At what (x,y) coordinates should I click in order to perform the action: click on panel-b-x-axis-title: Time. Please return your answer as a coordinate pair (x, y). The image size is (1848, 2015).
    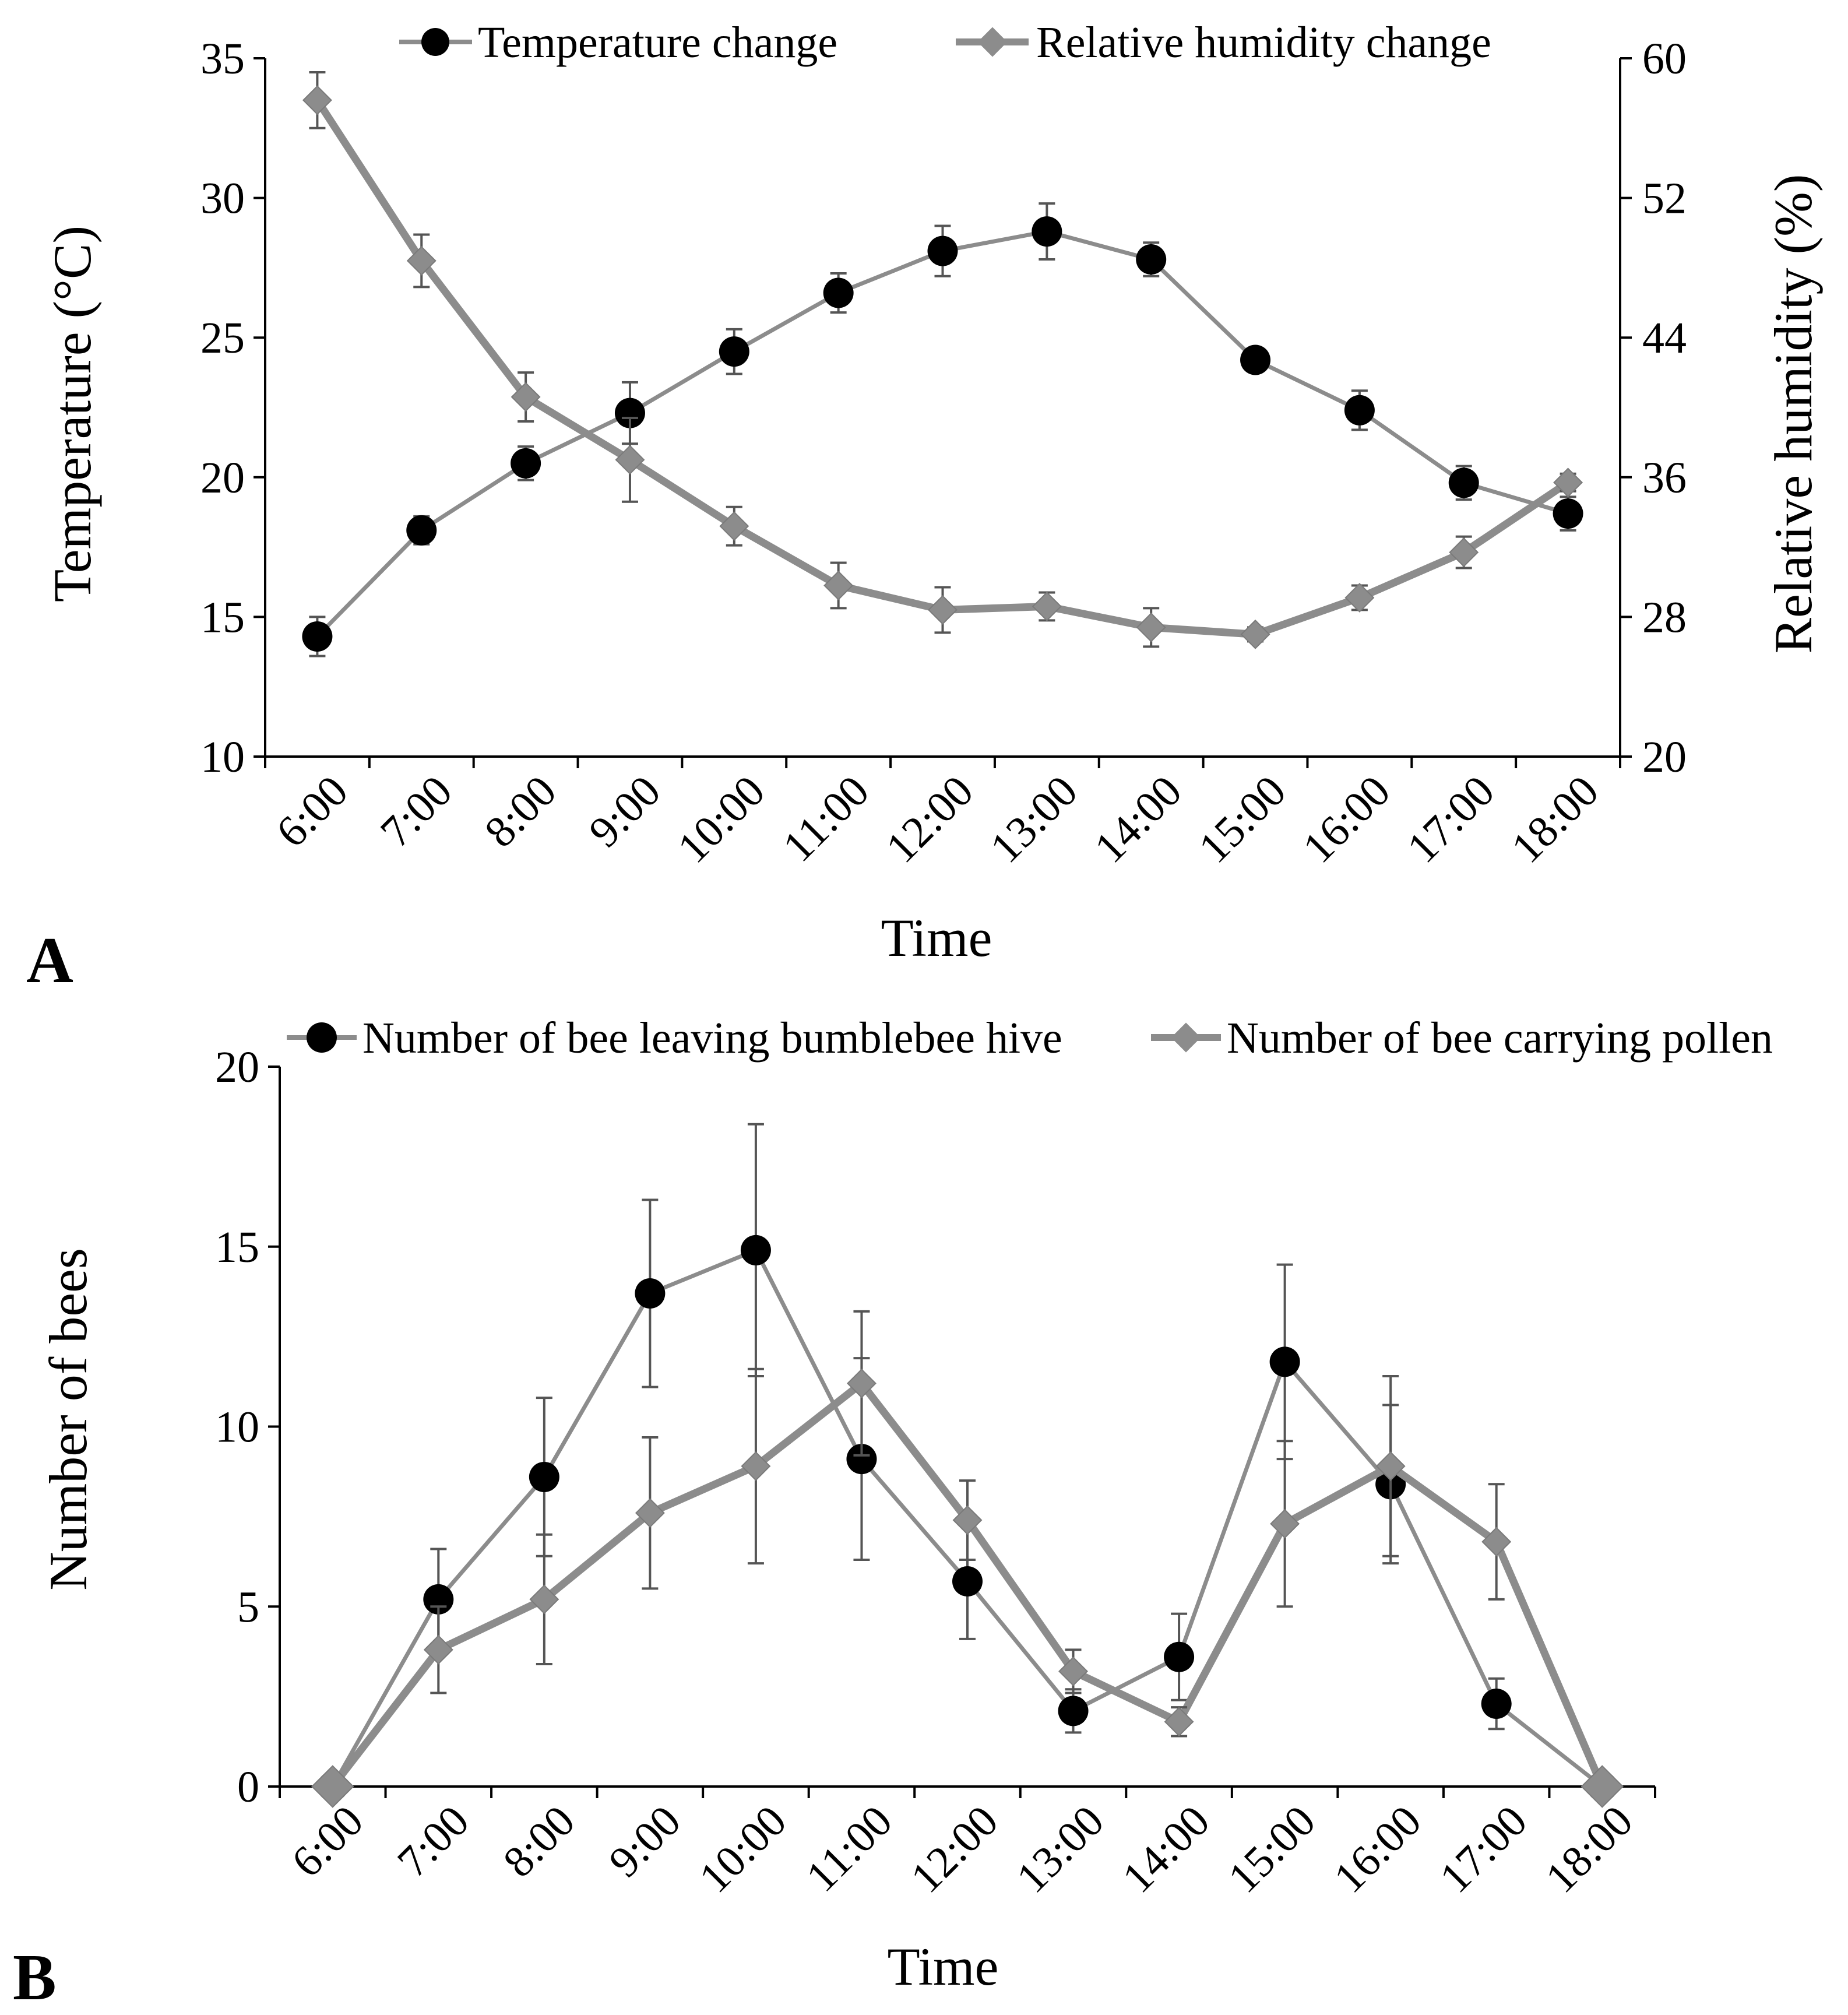
    Looking at the image, I should click on (943, 1966).